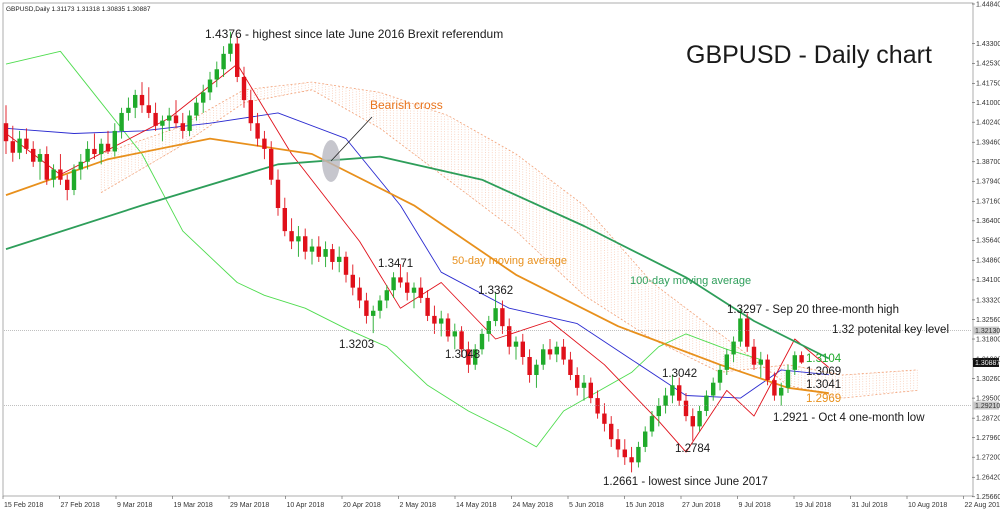 The image size is (1000, 512). What do you see at coordinates (685, 482) in the screenshot?
I see `annotation-low: 1.2661 - lowest since June 2017` at bounding box center [685, 482].